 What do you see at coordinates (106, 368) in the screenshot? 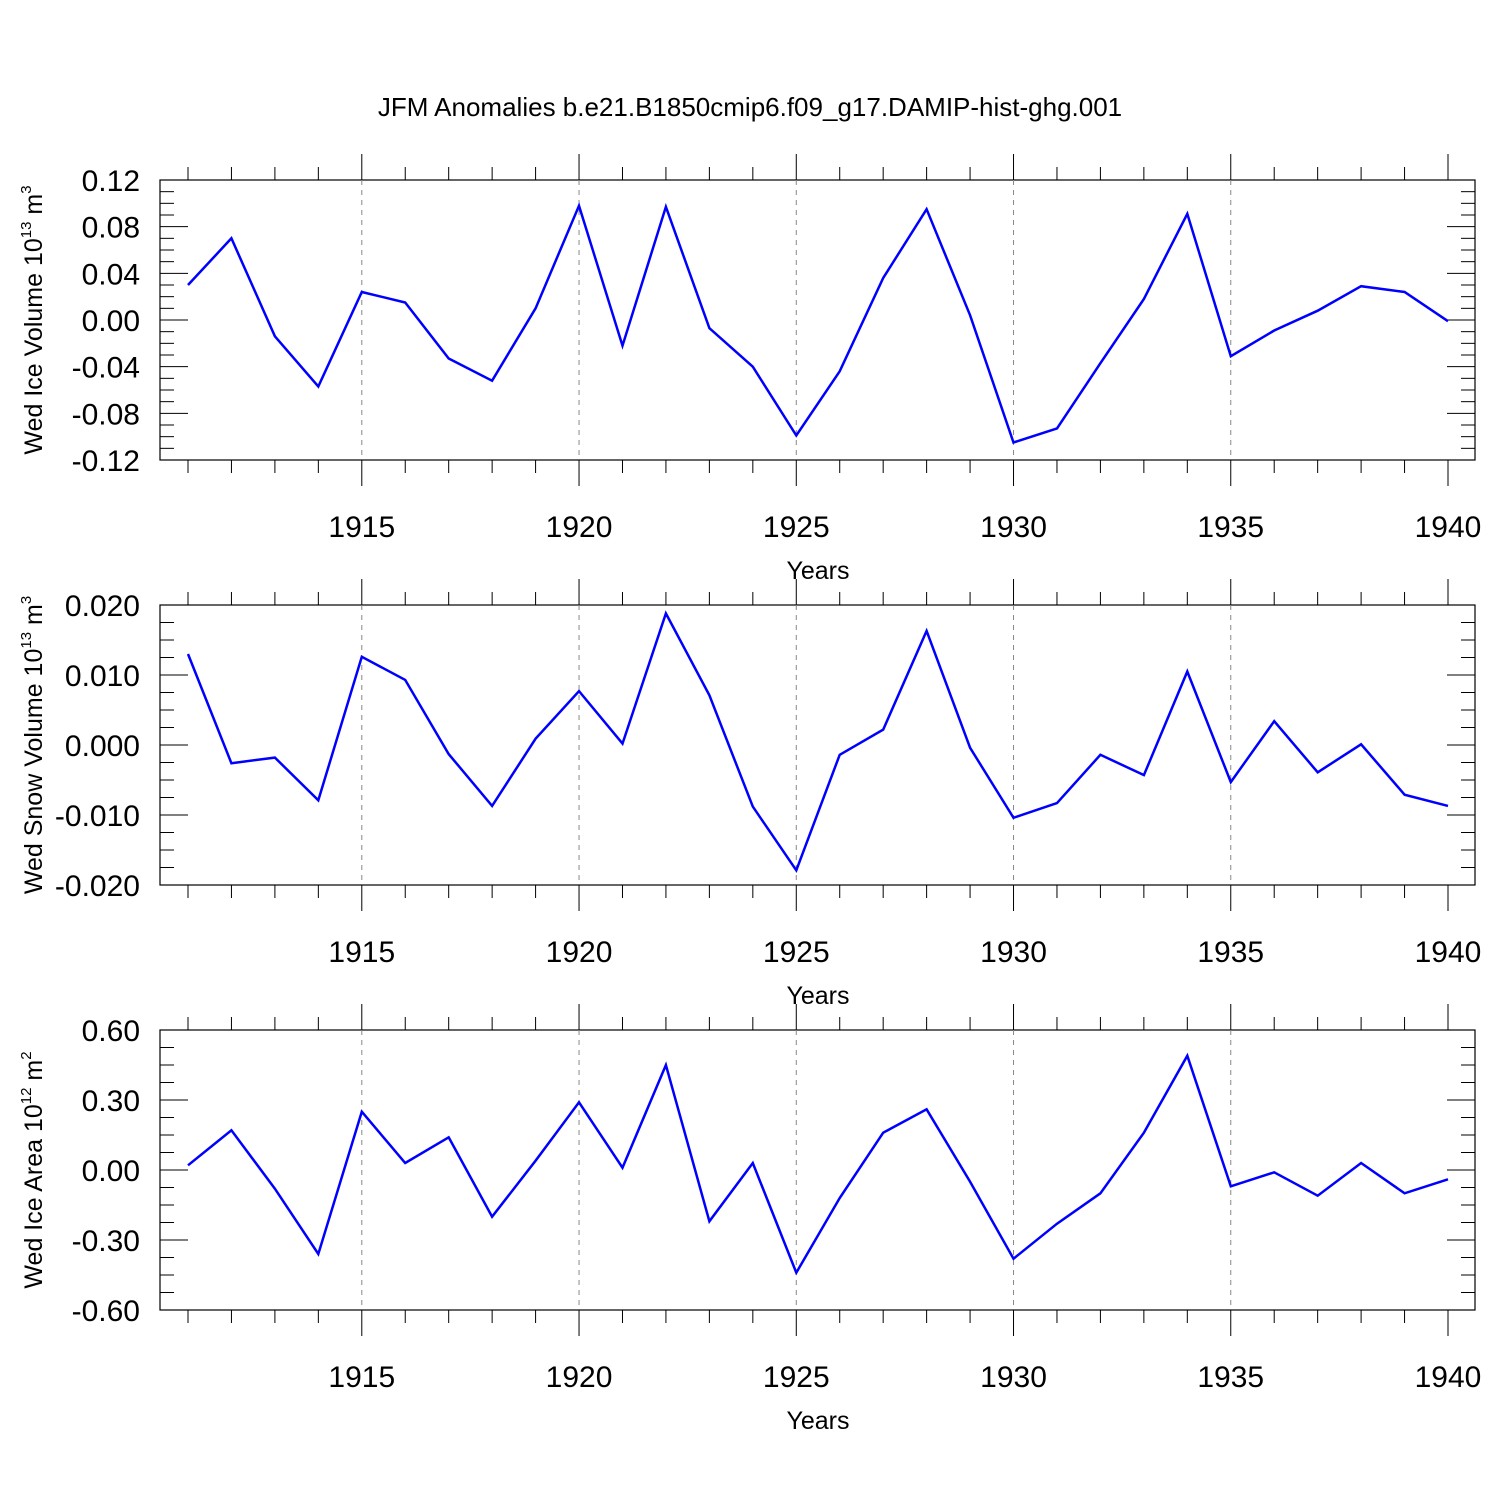
I see `y-tick-label: -0.04` at bounding box center [106, 368].